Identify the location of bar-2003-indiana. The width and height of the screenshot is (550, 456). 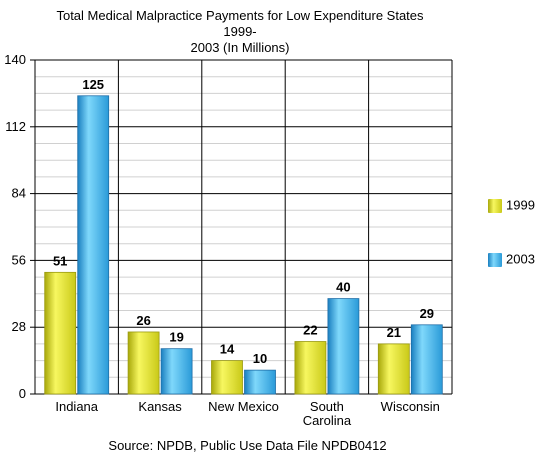
(93, 245).